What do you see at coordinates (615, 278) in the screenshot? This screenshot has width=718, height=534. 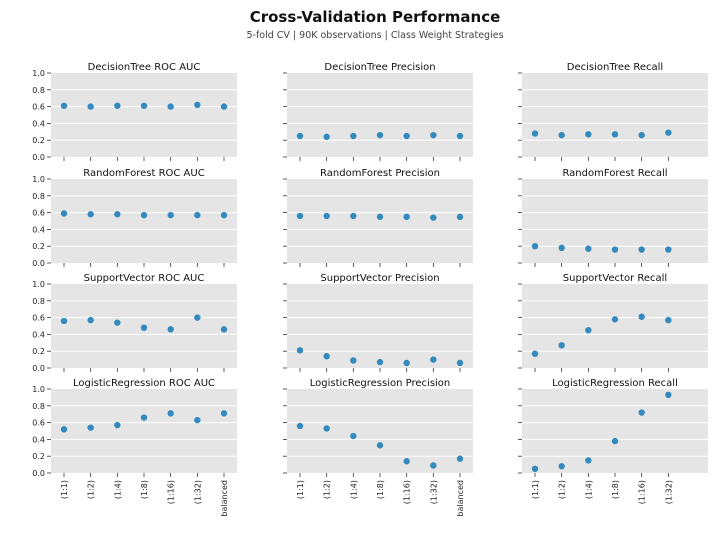 I see `subplot-title: SupportVector Recall` at bounding box center [615, 278].